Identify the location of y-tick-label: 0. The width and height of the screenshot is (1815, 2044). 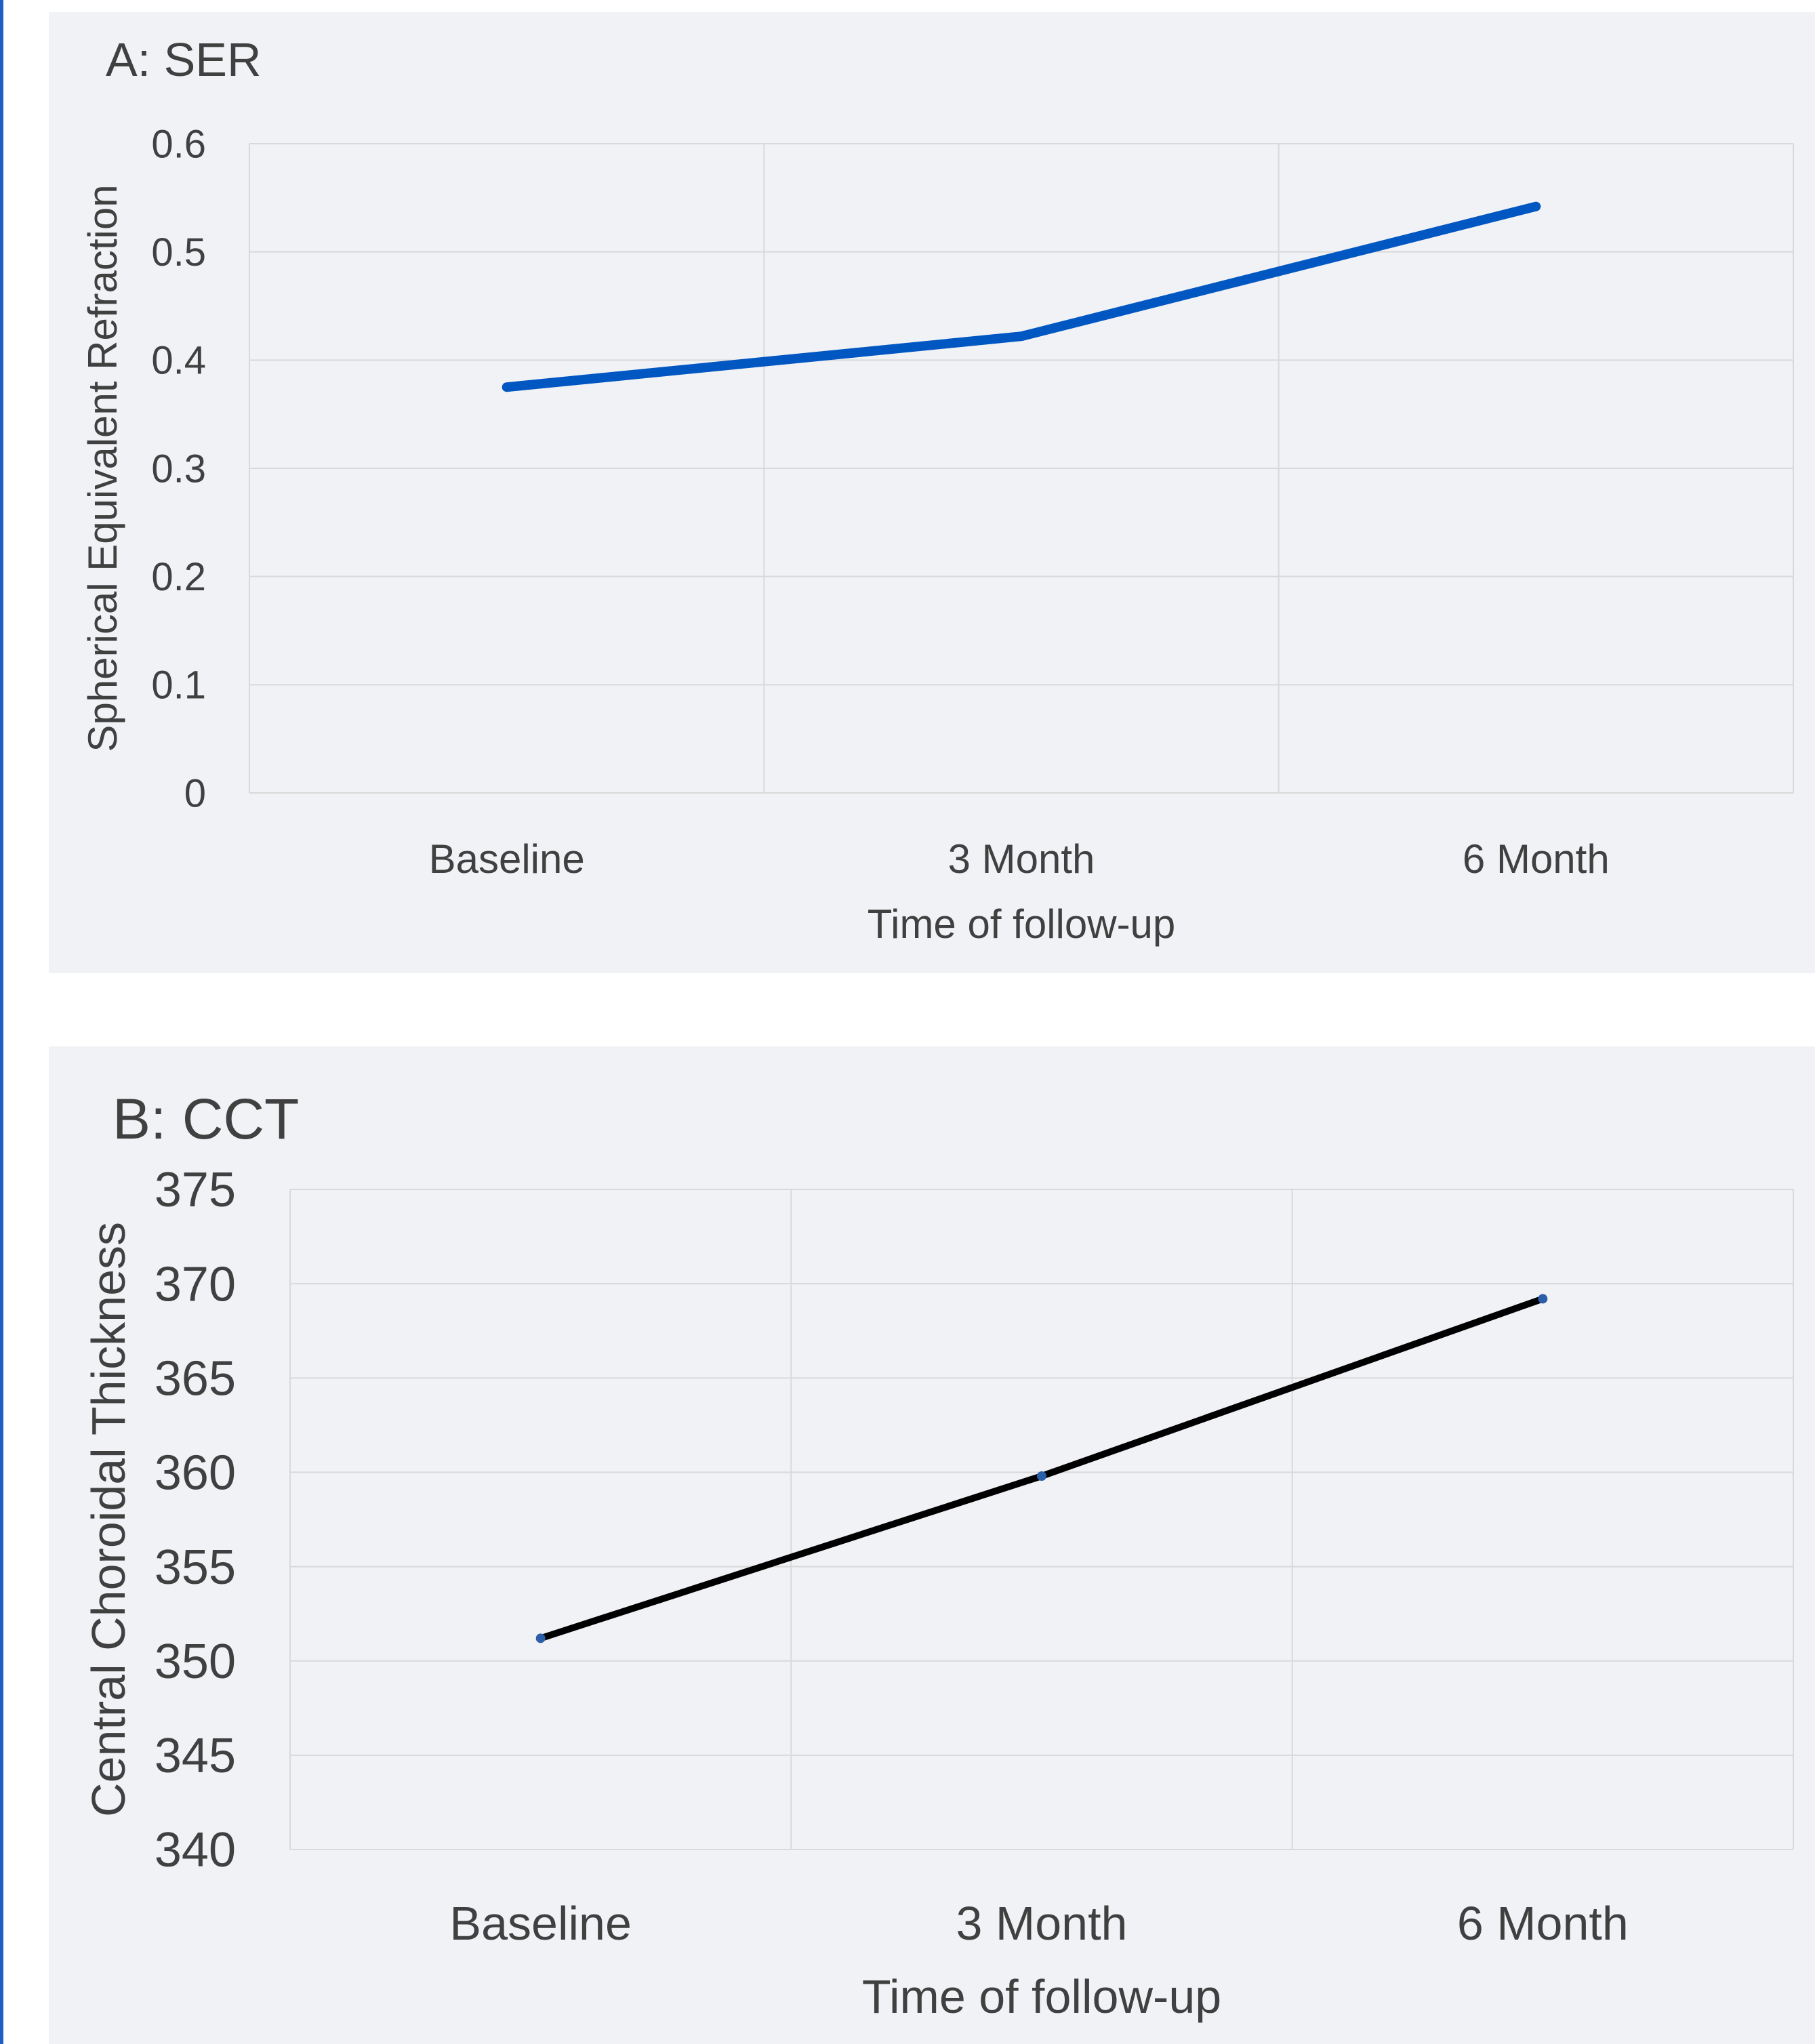
(195, 793).